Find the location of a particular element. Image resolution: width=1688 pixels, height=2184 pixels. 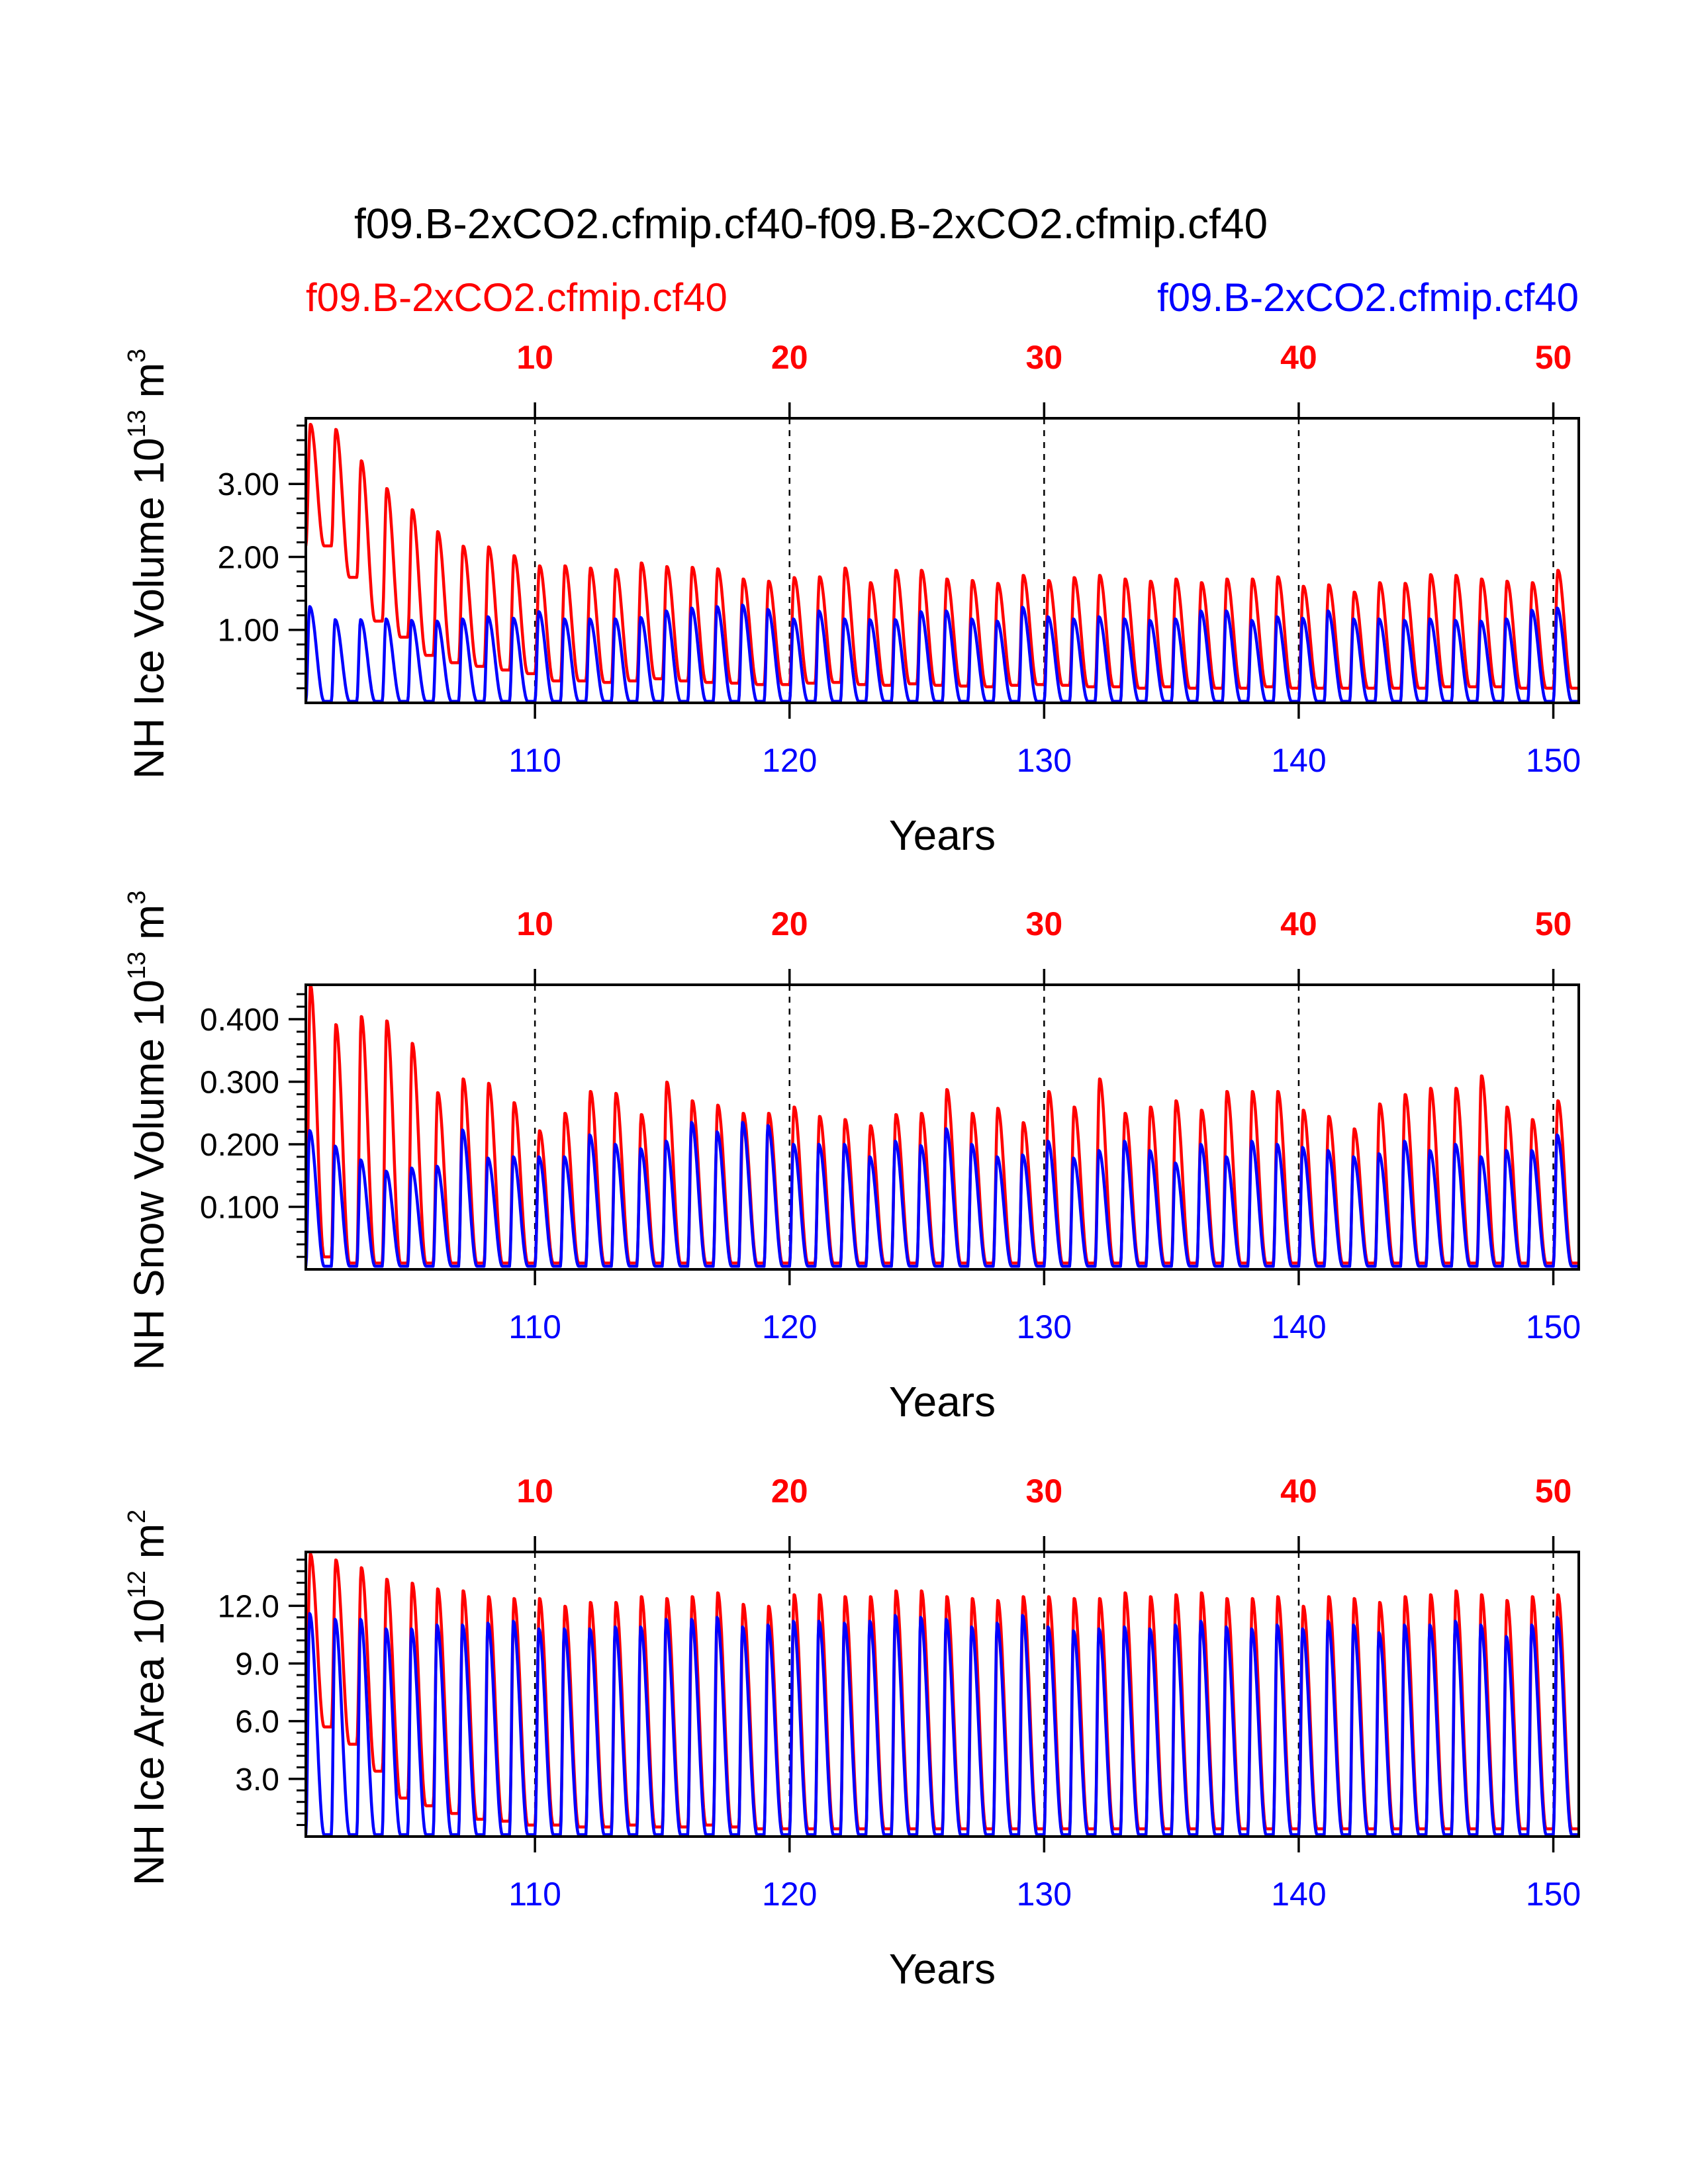

red-series-line is located at coordinates (942, 556).